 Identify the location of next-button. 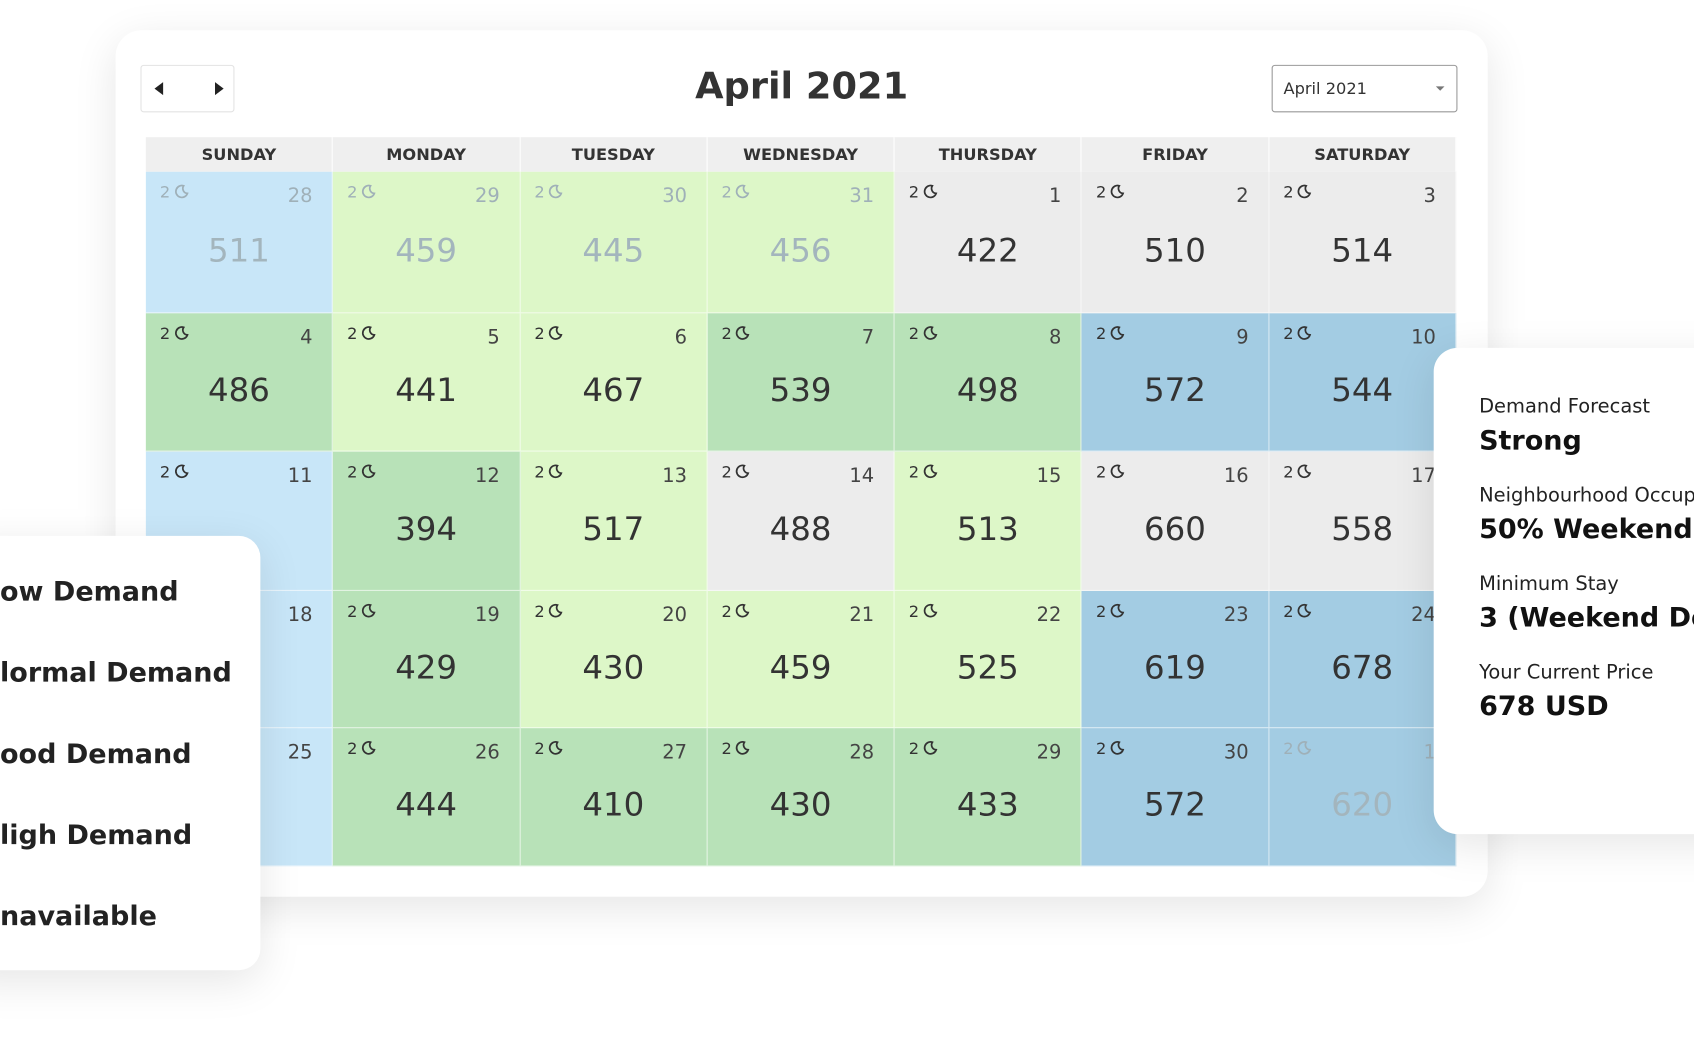
(218, 88).